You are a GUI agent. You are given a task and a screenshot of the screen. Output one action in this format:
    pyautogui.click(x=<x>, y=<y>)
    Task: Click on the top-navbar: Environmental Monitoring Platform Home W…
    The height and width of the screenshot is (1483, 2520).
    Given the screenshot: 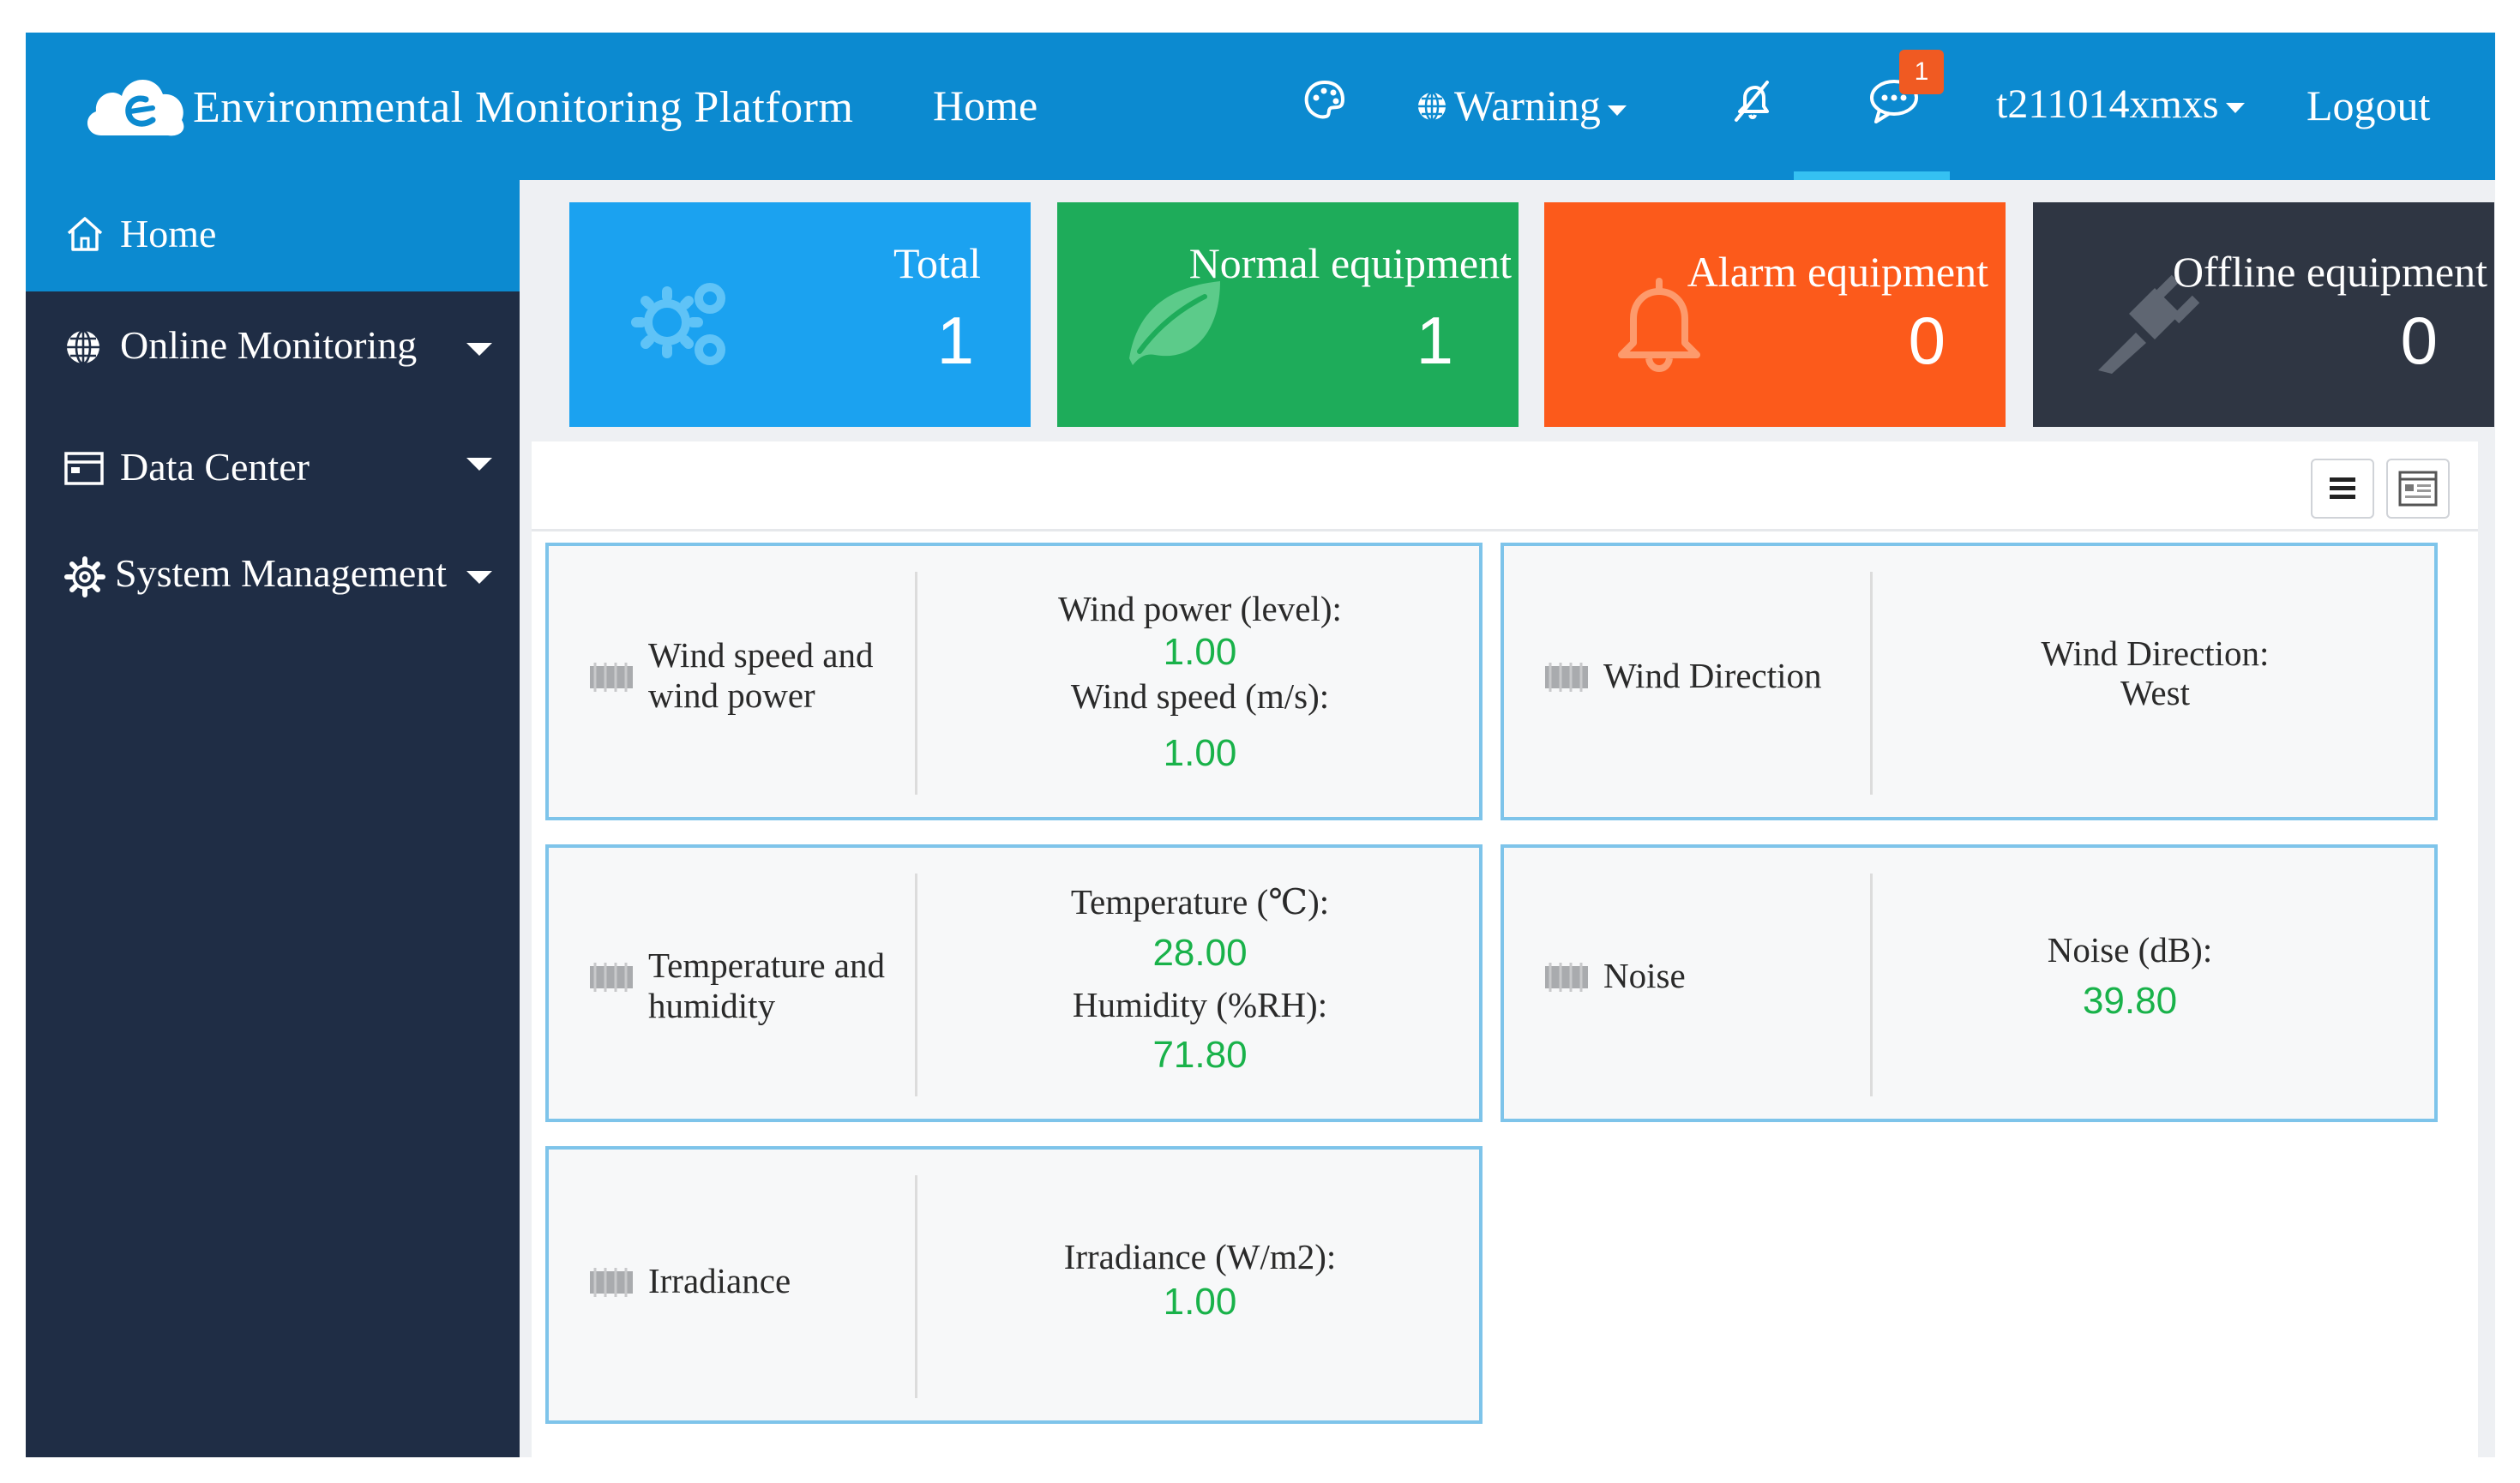 What is the action you would take?
    pyautogui.click(x=1260, y=106)
    